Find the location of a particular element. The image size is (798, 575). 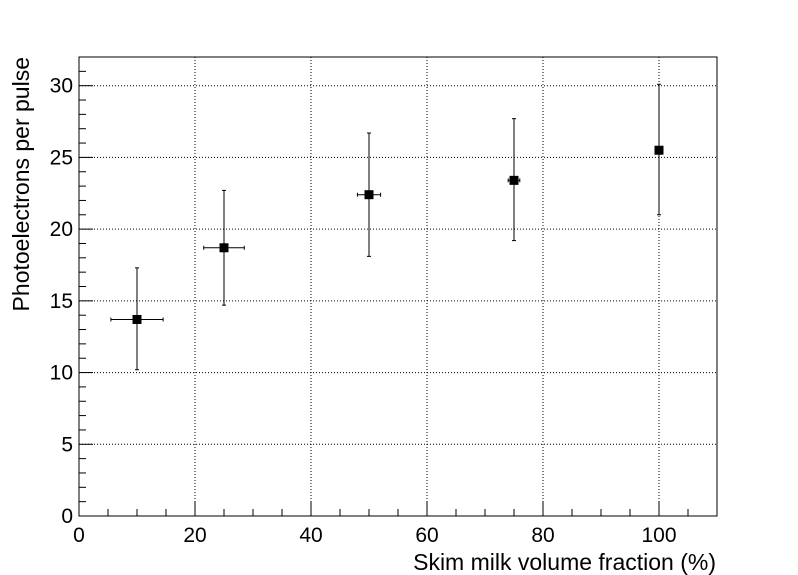

y-tick-label: 30 is located at coordinates (61, 86).